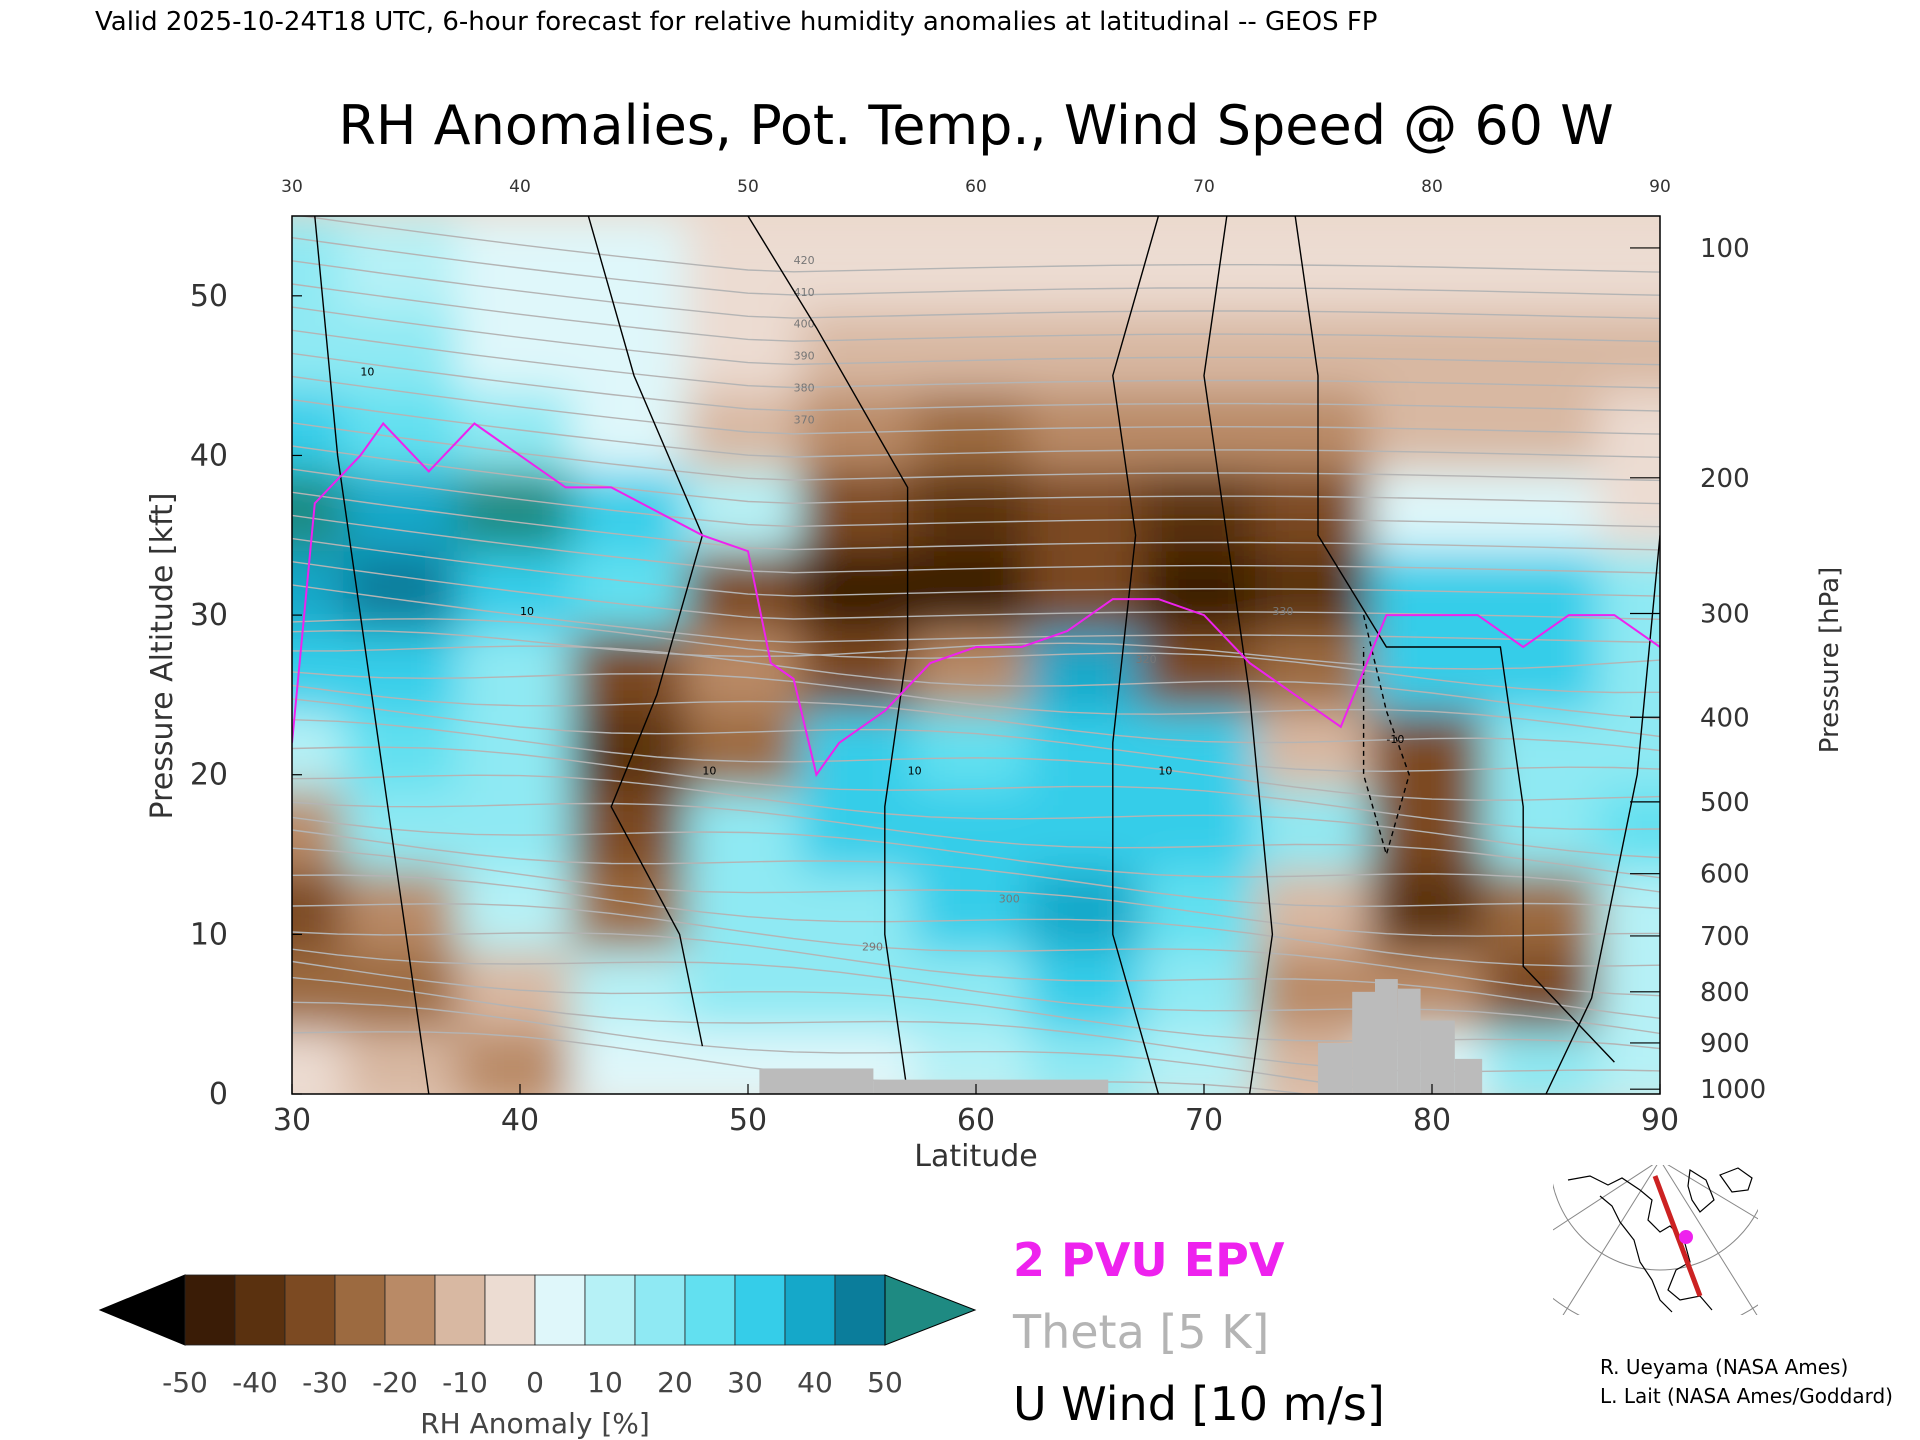  Describe the element at coordinates (804, 388) in the screenshot. I see `theta-label: 380` at that location.